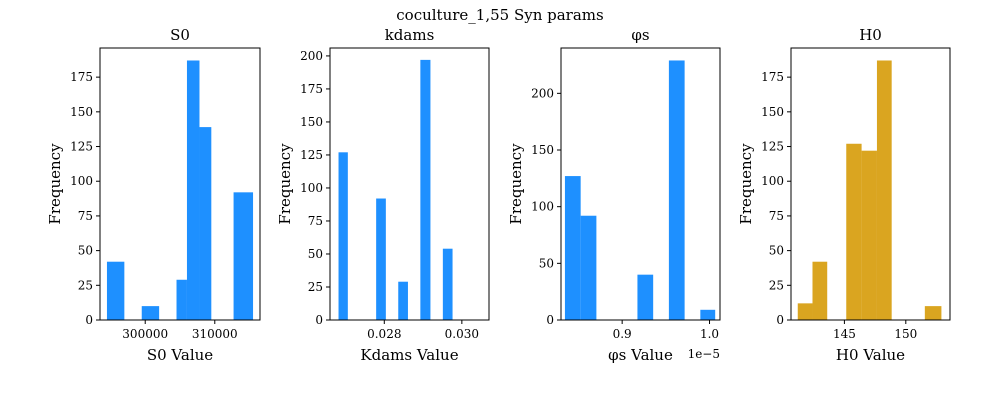 The width and height of the screenshot is (1000, 400). Describe the element at coordinates (384, 334) in the screenshot. I see `x-tick-label: 0.028` at that location.